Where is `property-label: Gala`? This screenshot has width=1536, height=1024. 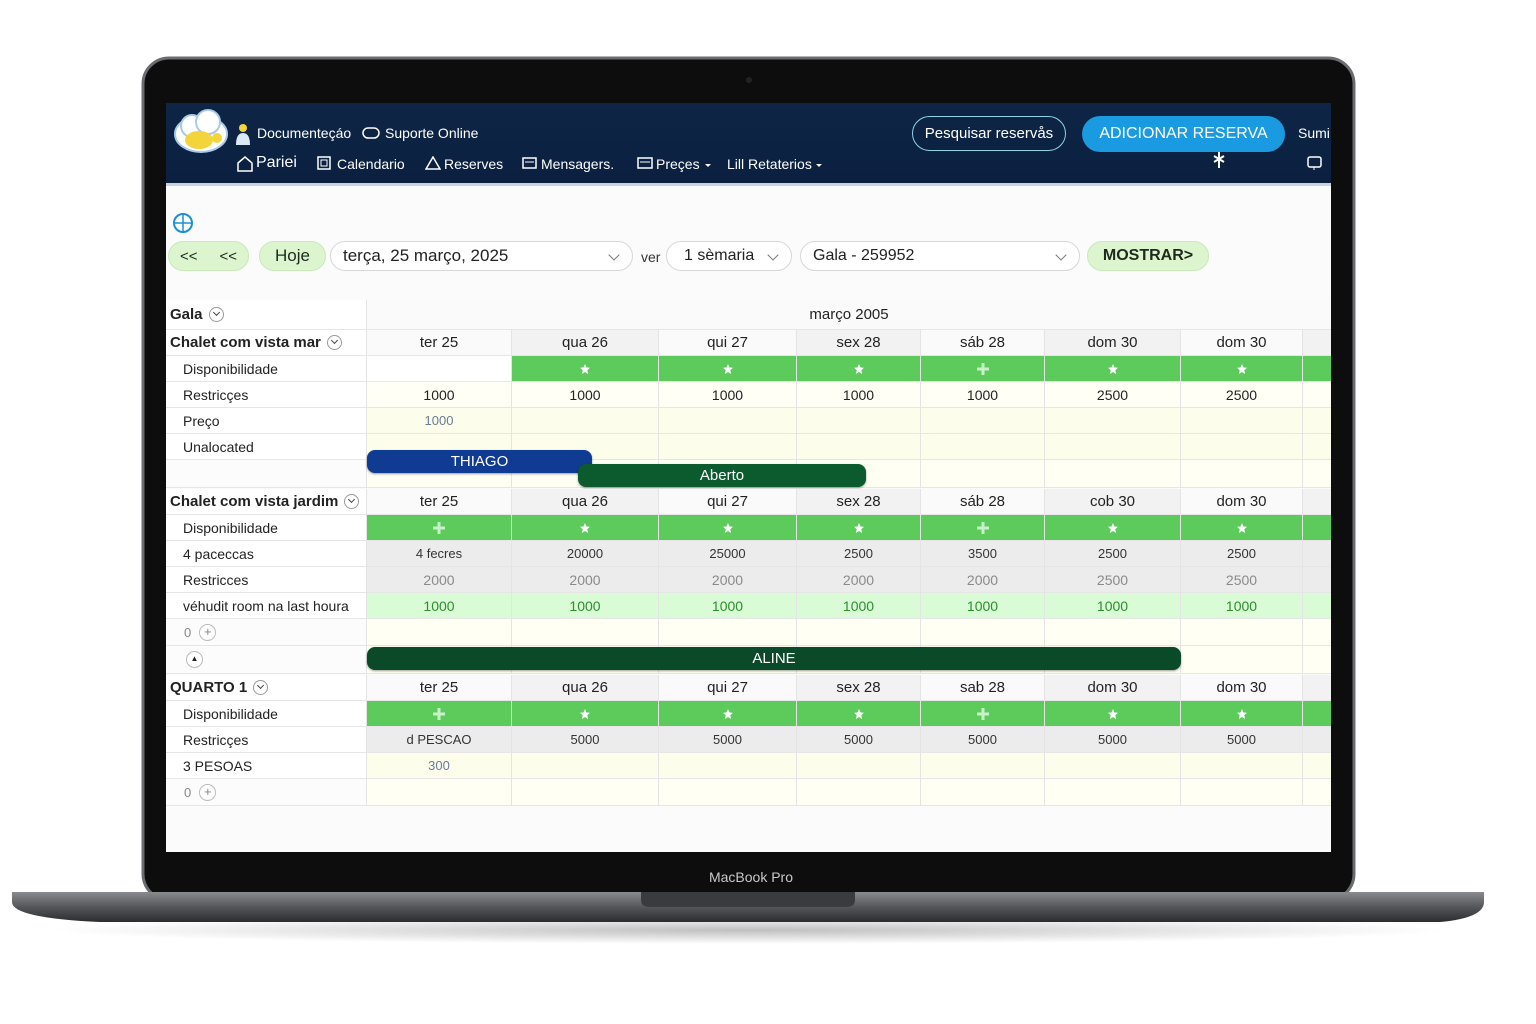 property-label: Gala is located at coordinates (266, 315).